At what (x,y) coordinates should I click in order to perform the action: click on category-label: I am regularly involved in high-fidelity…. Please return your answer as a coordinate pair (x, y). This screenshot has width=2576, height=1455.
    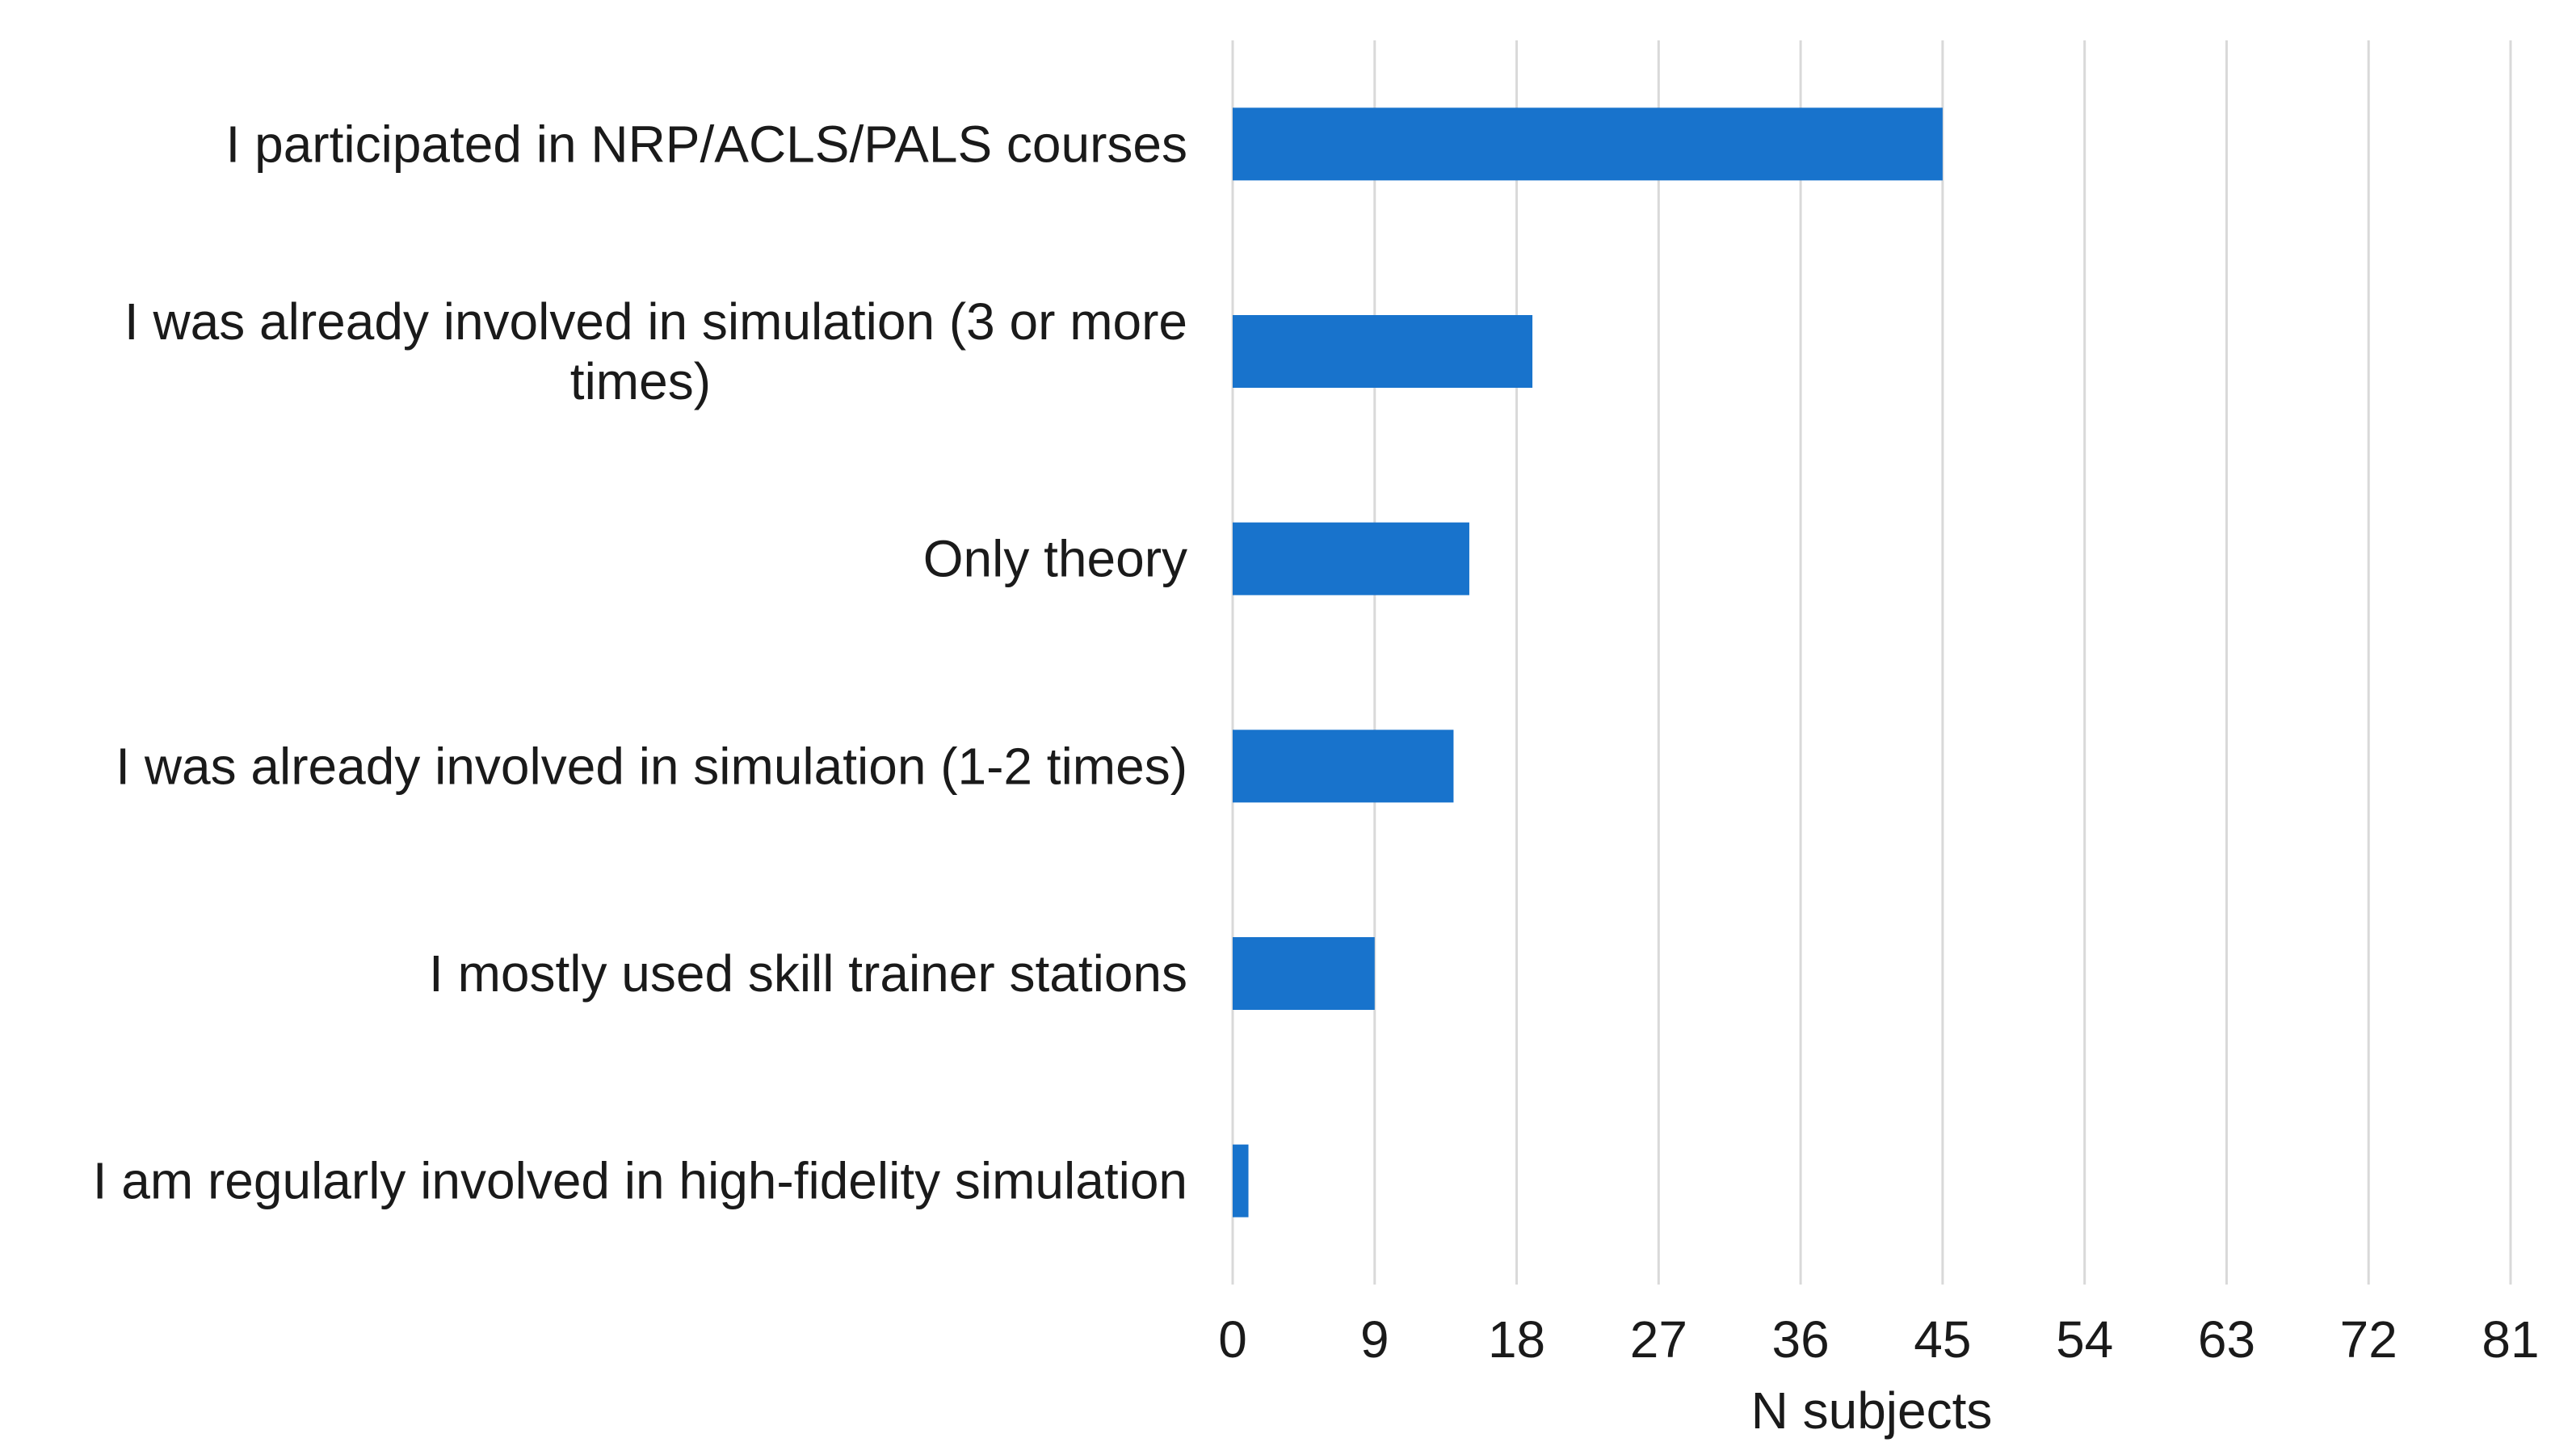
    Looking at the image, I should click on (640, 1181).